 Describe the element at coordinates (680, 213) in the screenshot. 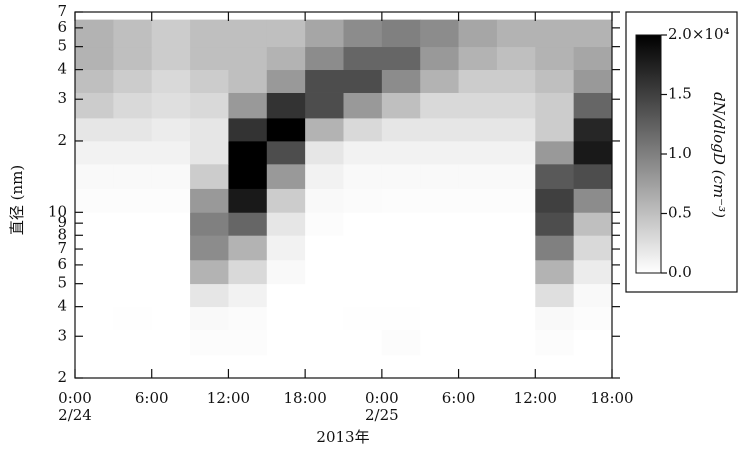

I see `colorbar-tick-label: 0.5` at that location.